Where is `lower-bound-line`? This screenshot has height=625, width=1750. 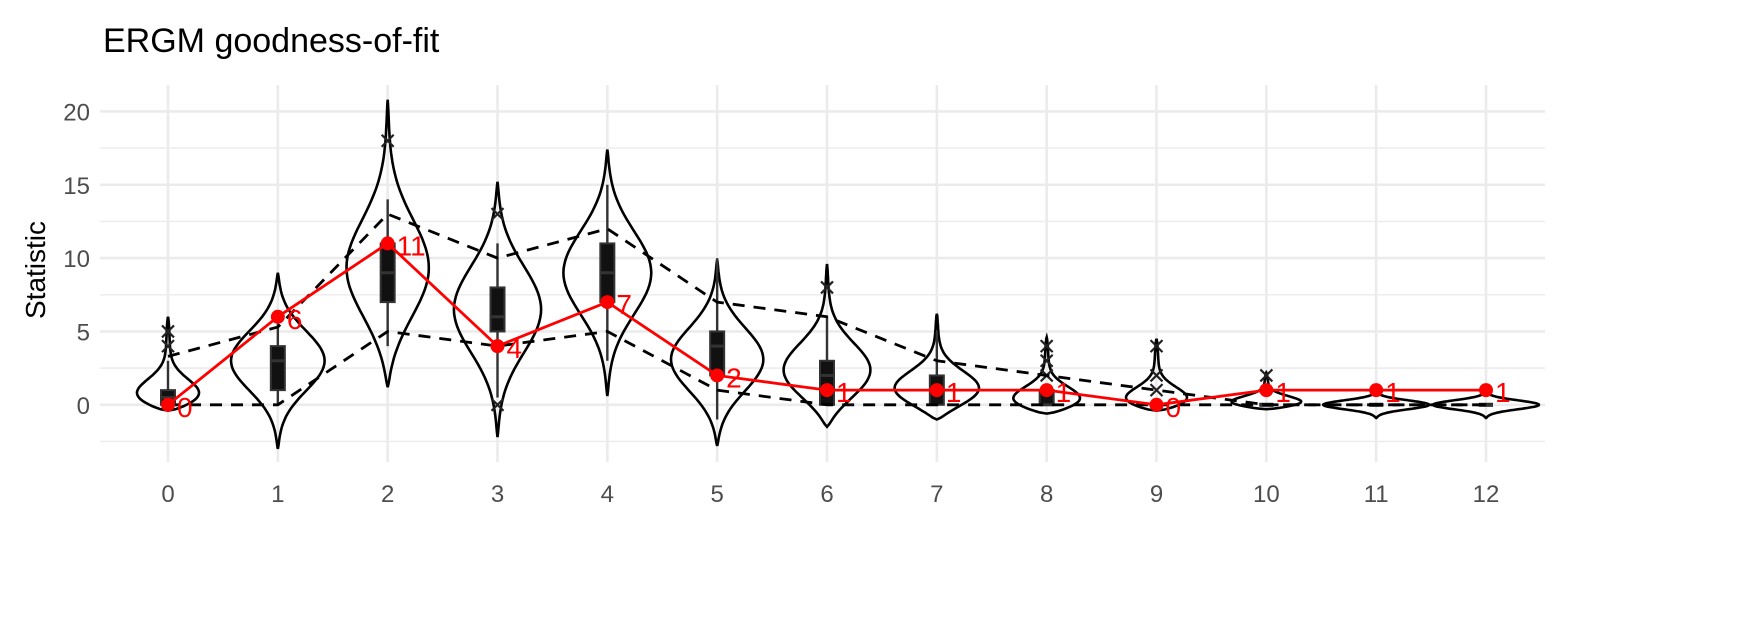 lower-bound-line is located at coordinates (827, 368).